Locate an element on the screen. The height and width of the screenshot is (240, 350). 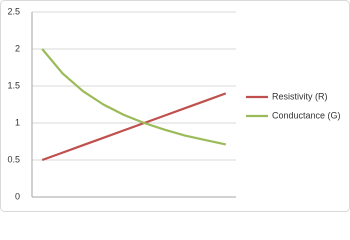
legend-label: Conductance (G) is located at coordinates (306, 115).